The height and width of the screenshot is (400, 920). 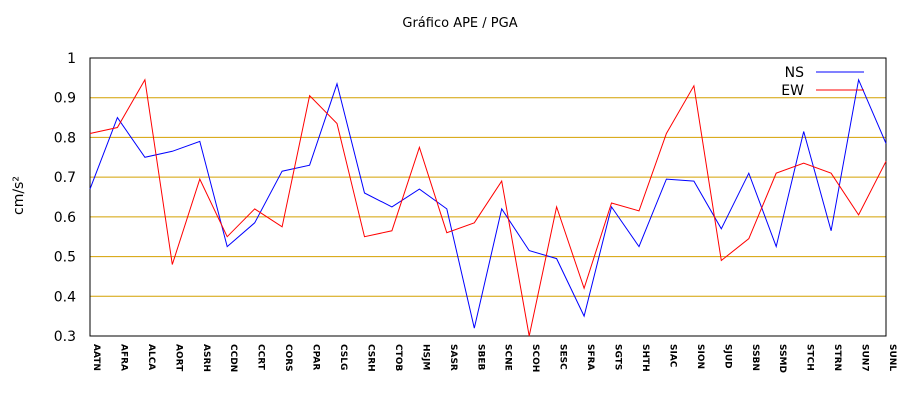 I want to click on x-tick-label: ALCA, so click(x=151, y=357).